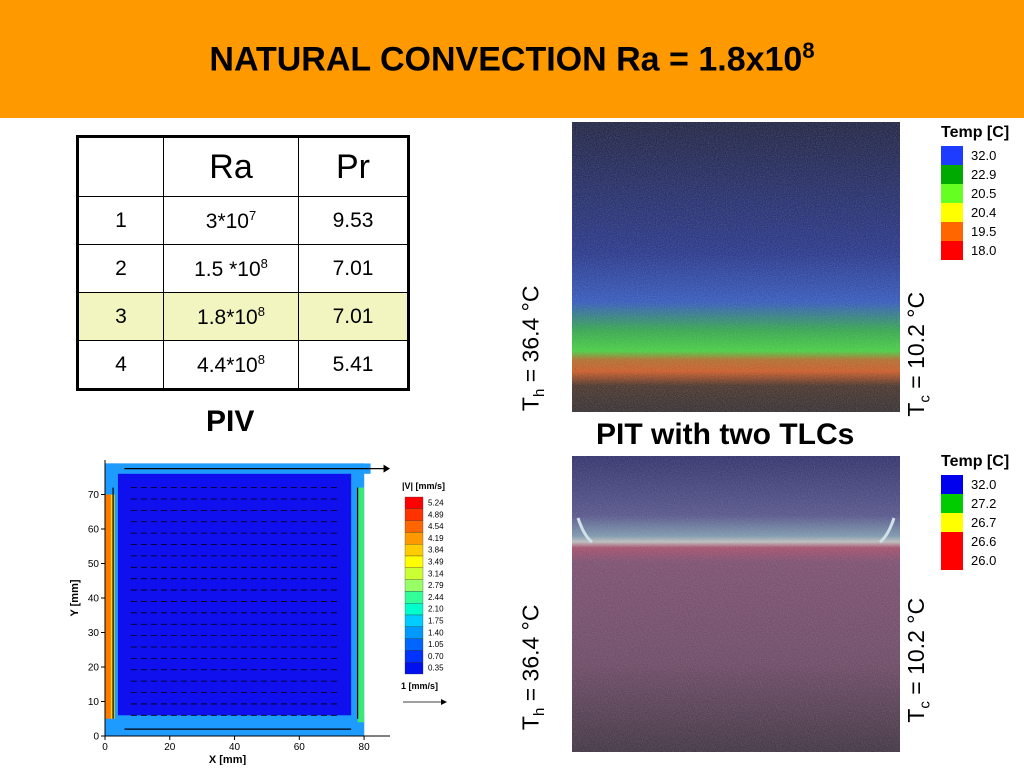  I want to click on y-tick-label: 60, so click(94, 530).